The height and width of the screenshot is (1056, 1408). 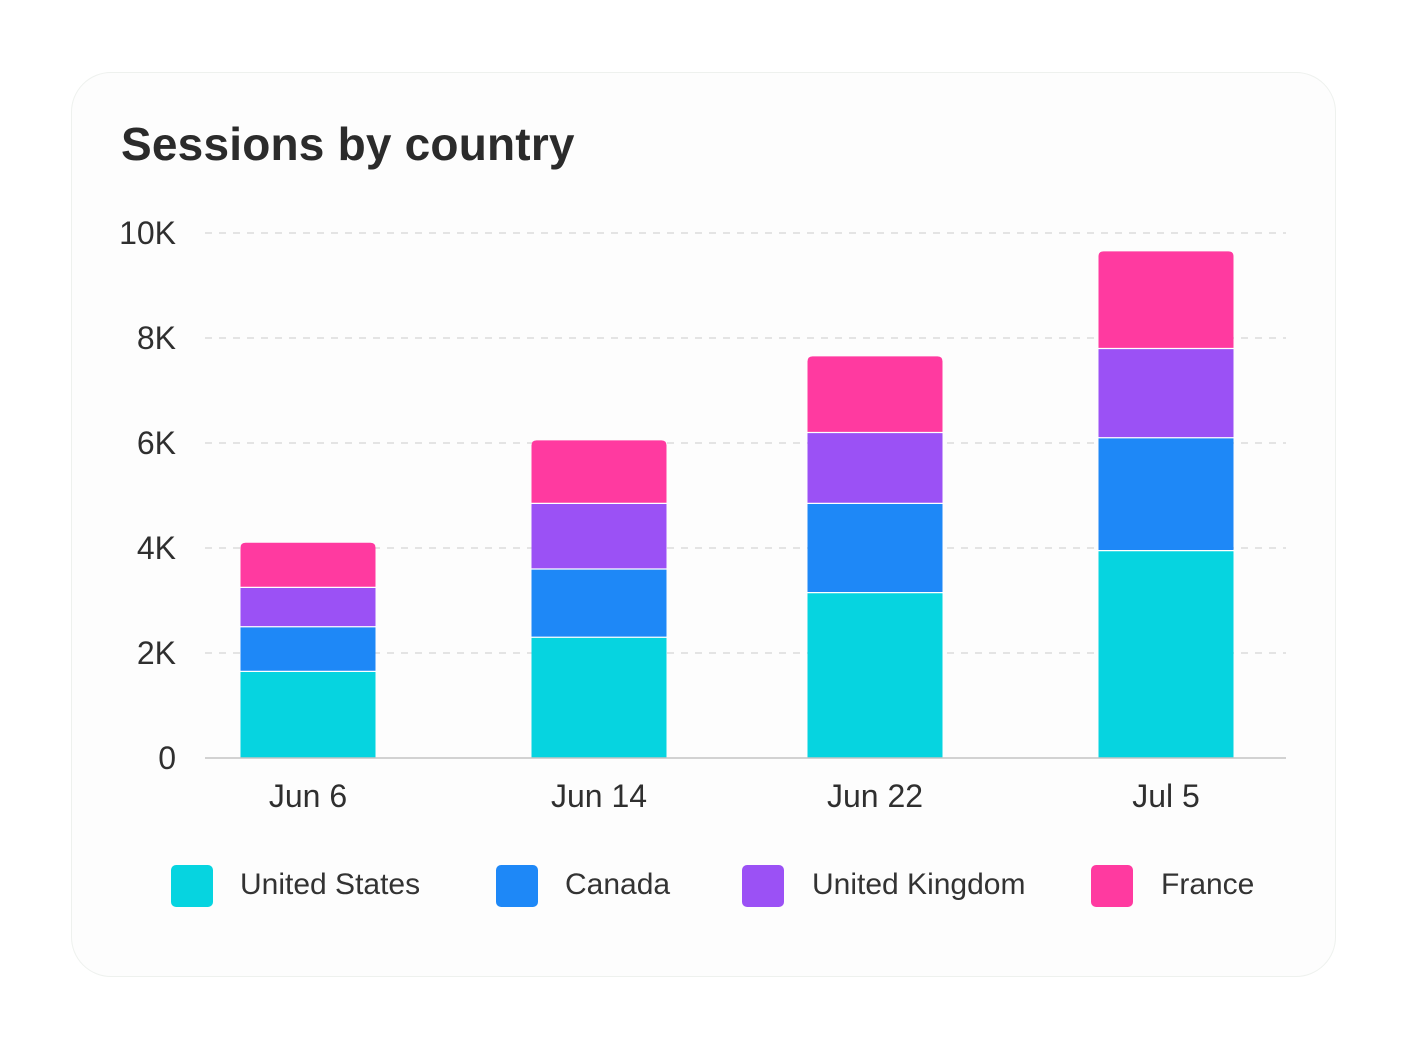 What do you see at coordinates (156, 653) in the screenshot?
I see `y-tick-label: 2K` at bounding box center [156, 653].